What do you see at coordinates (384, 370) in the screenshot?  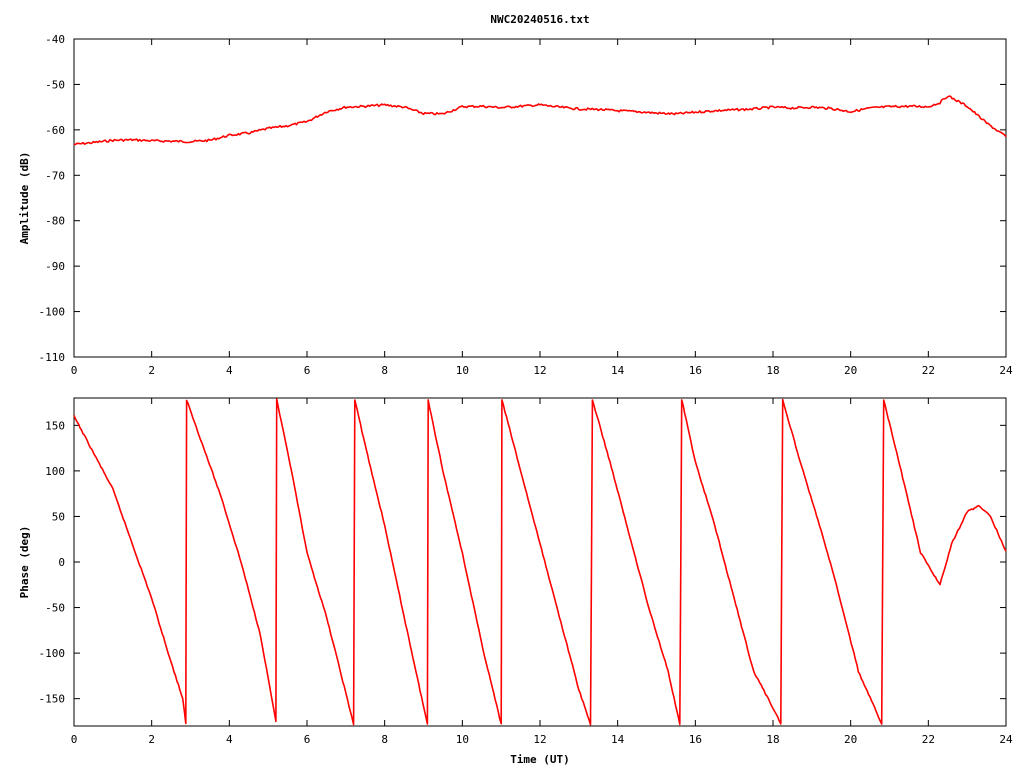 I see `amplitude-xtick-label: 8` at bounding box center [384, 370].